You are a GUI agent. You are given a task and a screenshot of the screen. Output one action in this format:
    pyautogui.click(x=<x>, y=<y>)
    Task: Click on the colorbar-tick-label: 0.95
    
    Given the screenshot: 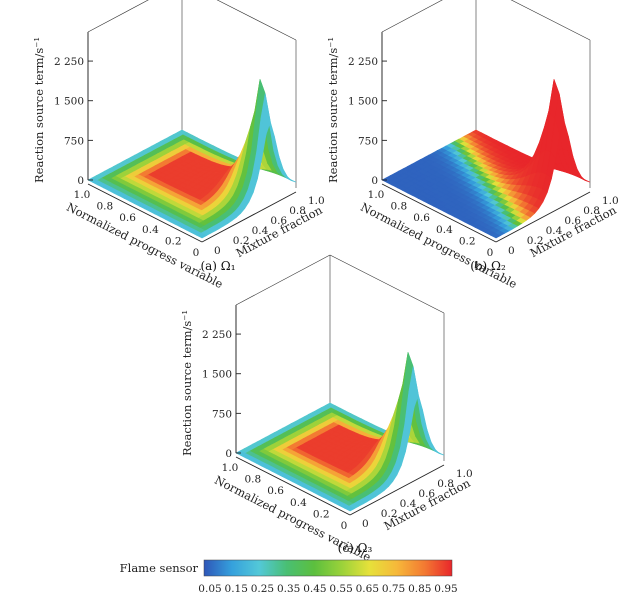 What is the action you would take?
    pyautogui.click(x=445, y=589)
    